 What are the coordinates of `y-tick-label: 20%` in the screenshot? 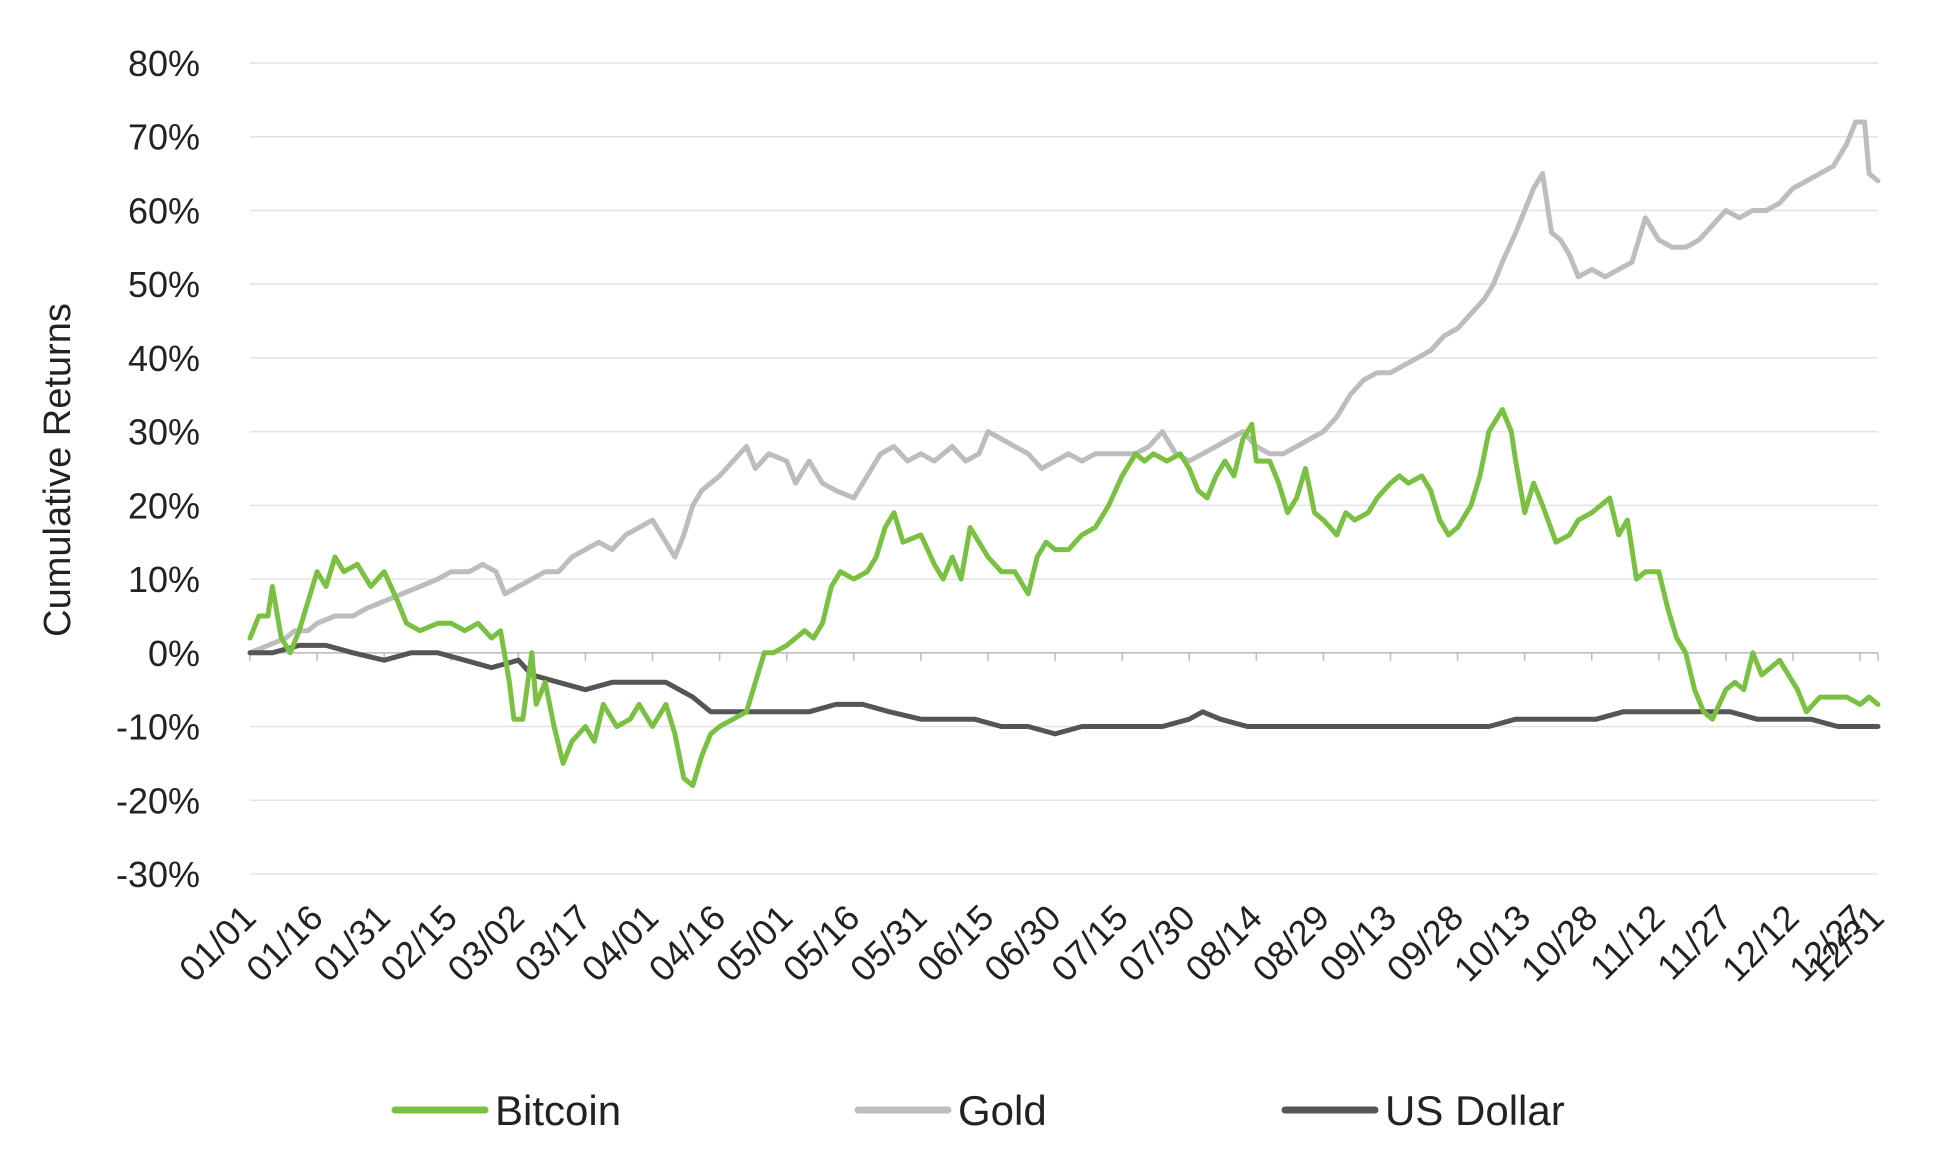 It's located at (164, 505).